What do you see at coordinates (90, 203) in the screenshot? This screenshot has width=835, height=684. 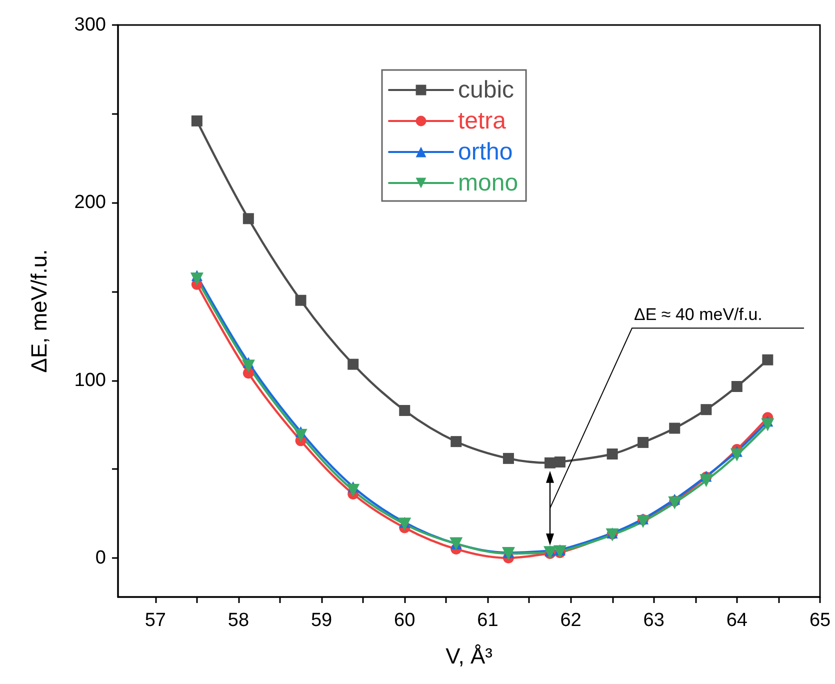 I see `y-tick-label: 200` at bounding box center [90, 203].